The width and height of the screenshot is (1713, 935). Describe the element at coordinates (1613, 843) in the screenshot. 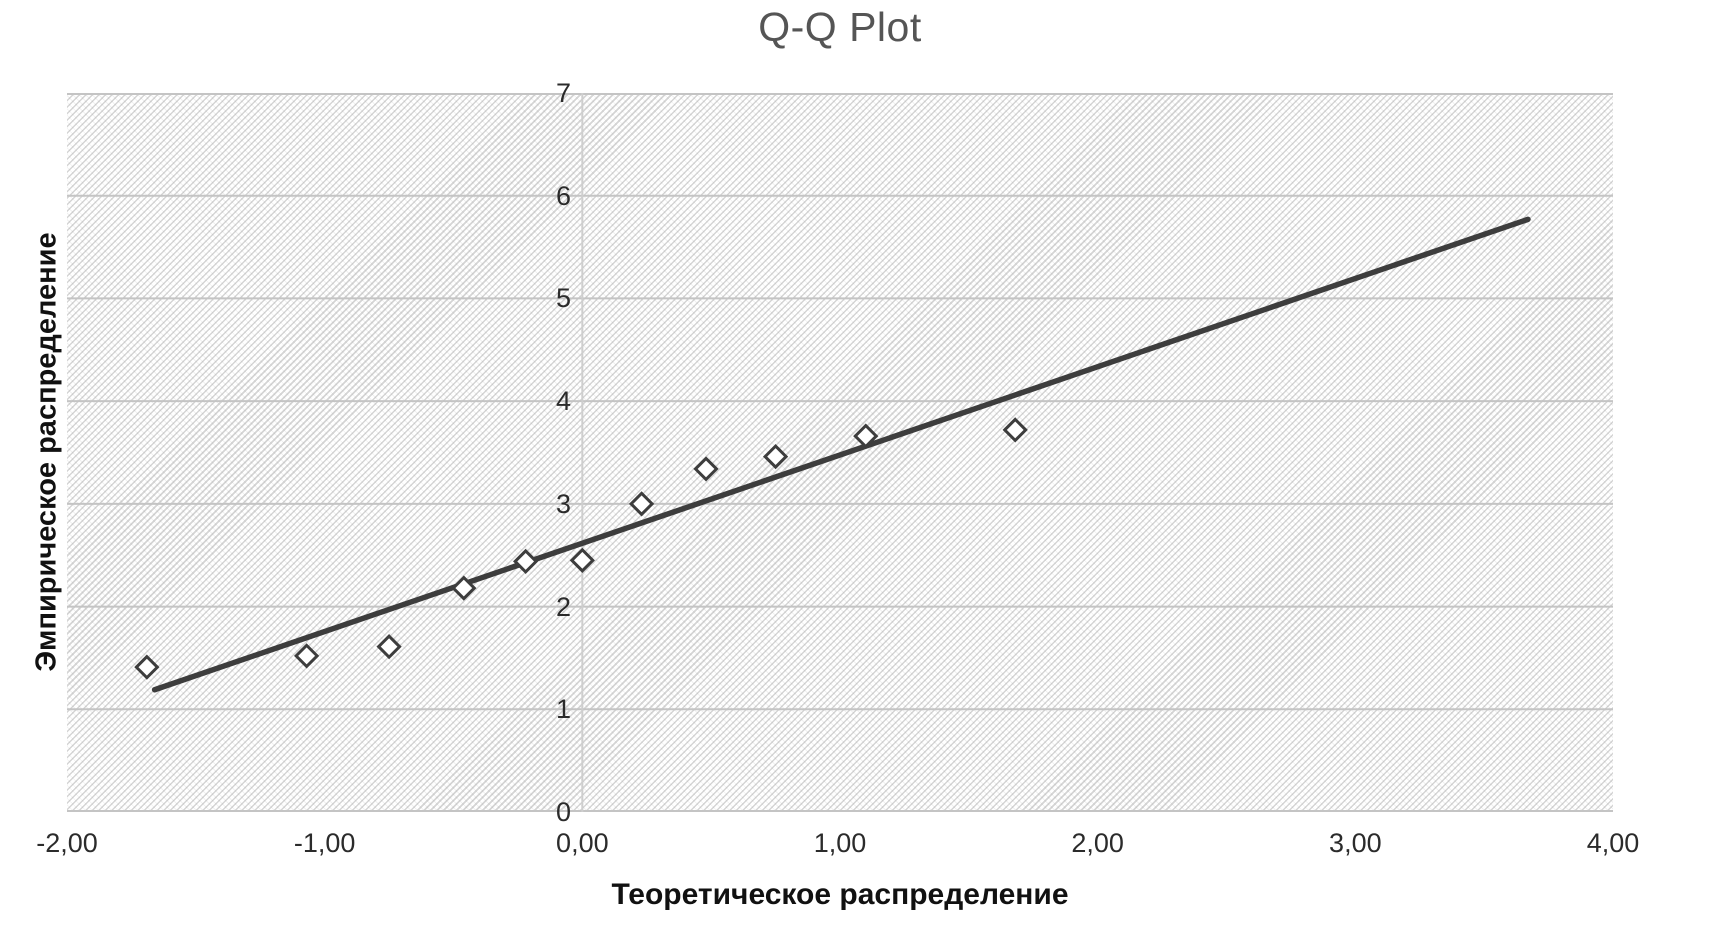

I see `x-tick-label: 4,00` at that location.